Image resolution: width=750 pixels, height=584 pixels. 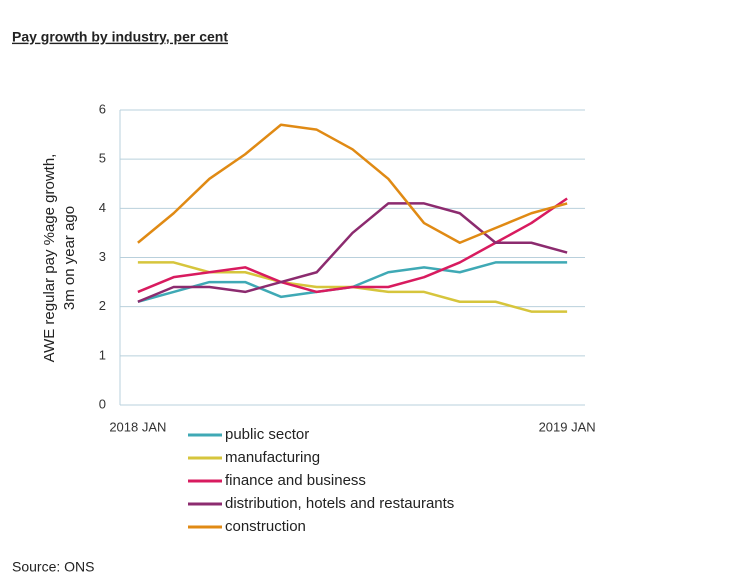 What do you see at coordinates (49, 258) in the screenshot?
I see `y-axis-label-line: AWE regular pay %age growth,` at bounding box center [49, 258].